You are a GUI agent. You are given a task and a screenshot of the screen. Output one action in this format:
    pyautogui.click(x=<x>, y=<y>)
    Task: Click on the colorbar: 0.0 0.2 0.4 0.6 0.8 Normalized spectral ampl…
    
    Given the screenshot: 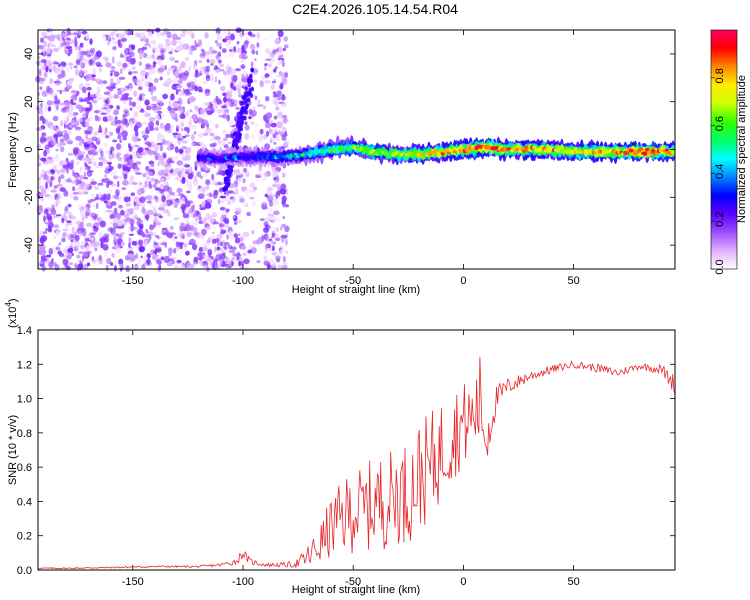 What is the action you would take?
    pyautogui.click(x=729, y=152)
    